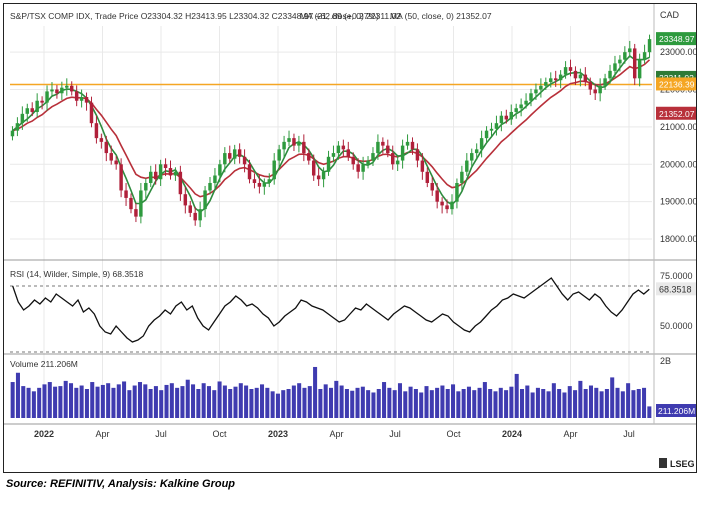 This screenshot has width=702, height=505. What do you see at coordinates (512, 434) in the screenshot?
I see `x-tick-label: 2024` at bounding box center [512, 434].